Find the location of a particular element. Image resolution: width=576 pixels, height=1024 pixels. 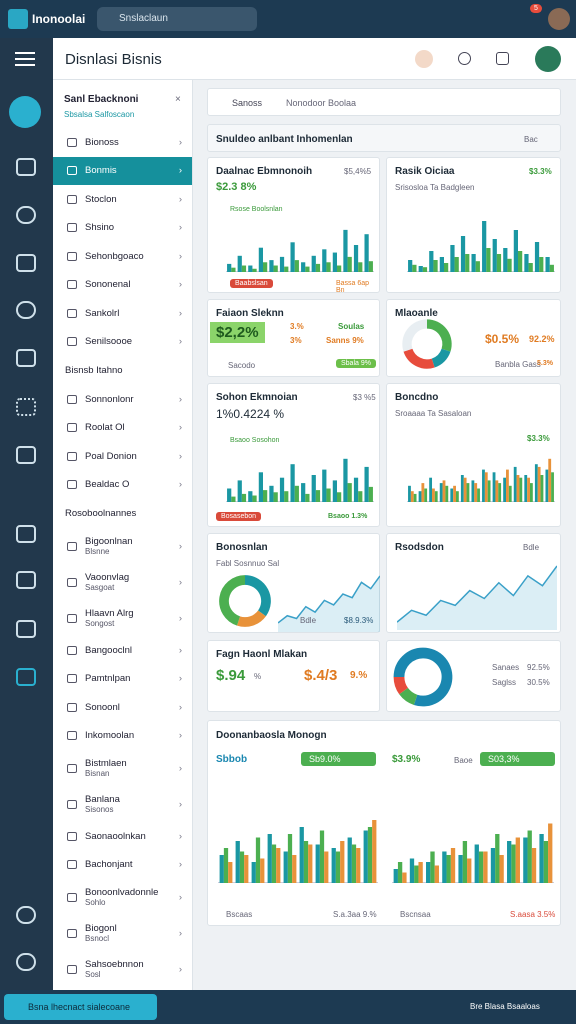

stat: Sanns 9% is located at coordinates (345, 340).